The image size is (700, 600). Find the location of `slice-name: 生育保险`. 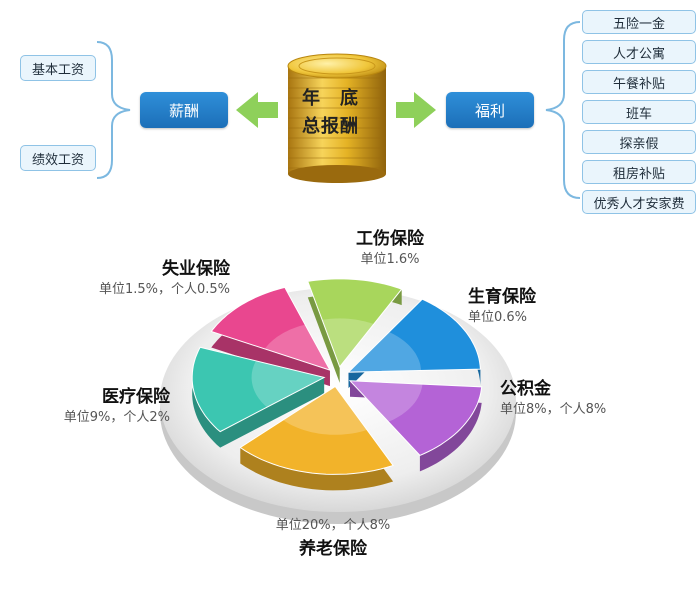

slice-name: 生育保险 is located at coordinates (502, 297).